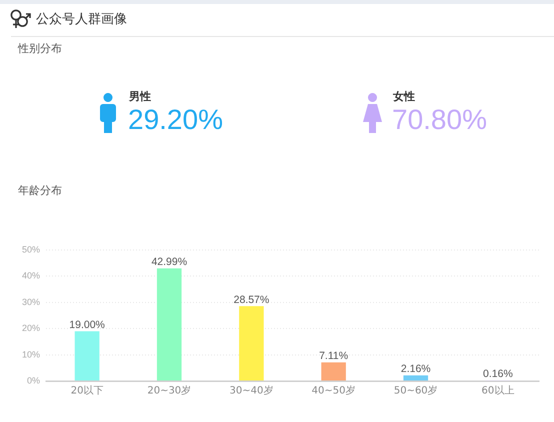 This screenshot has width=554, height=422. I want to click on y-tick-label: 50%, so click(31, 249).